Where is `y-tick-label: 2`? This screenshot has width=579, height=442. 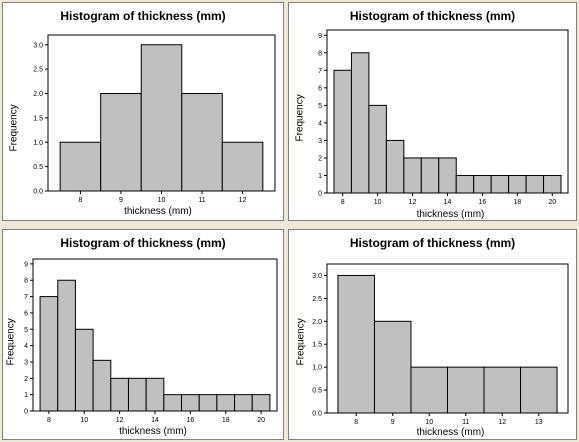 y-tick-label: 2 is located at coordinates (320, 158).